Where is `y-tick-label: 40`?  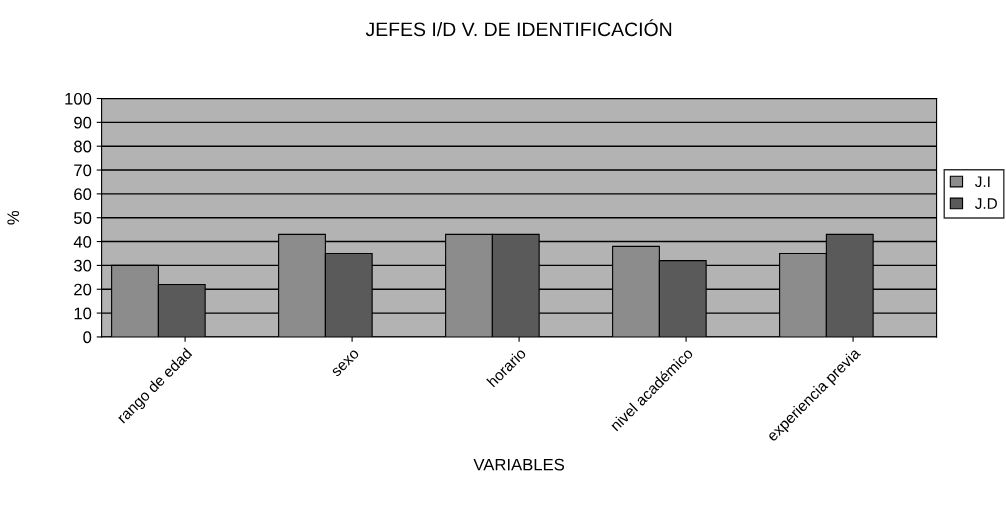 y-tick-label: 40 is located at coordinates (82, 241).